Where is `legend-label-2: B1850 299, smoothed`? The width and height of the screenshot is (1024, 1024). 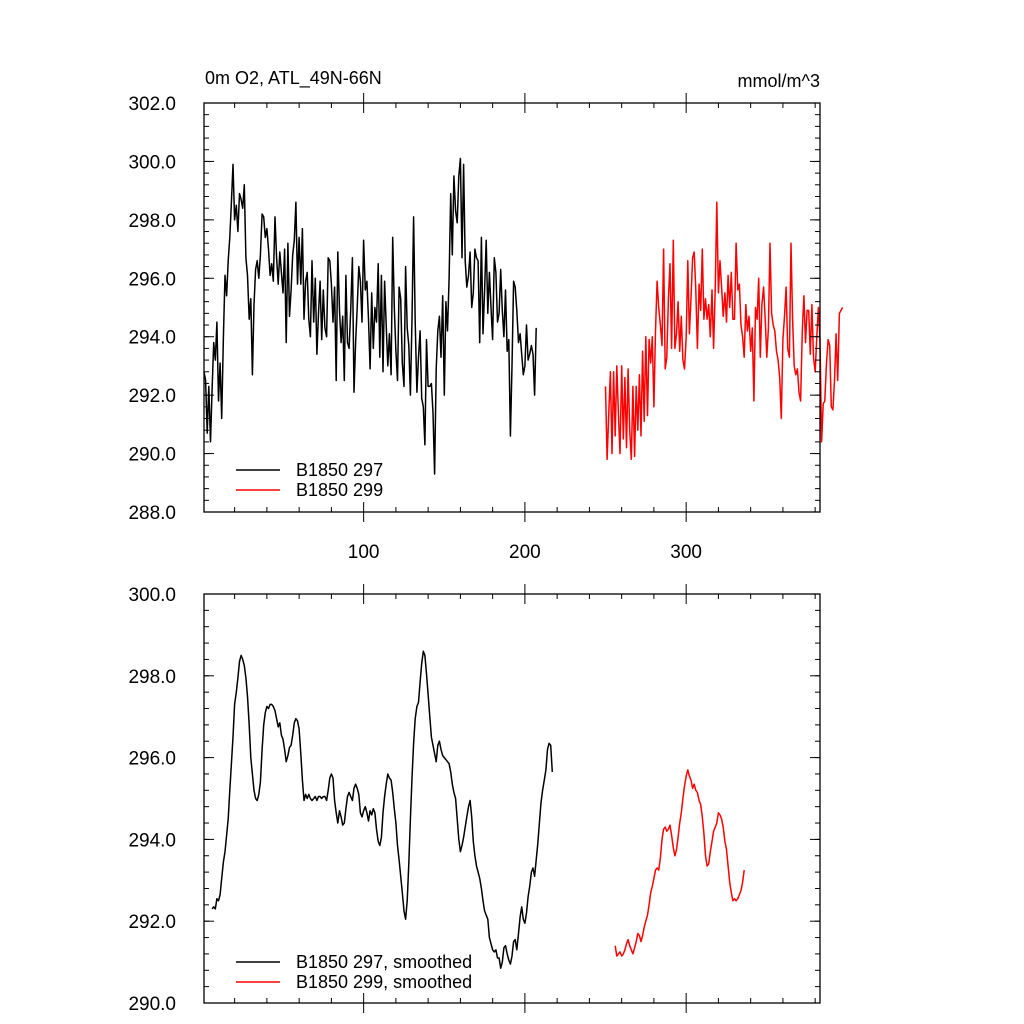
legend-label-2: B1850 299, smoothed is located at coordinates (384, 982).